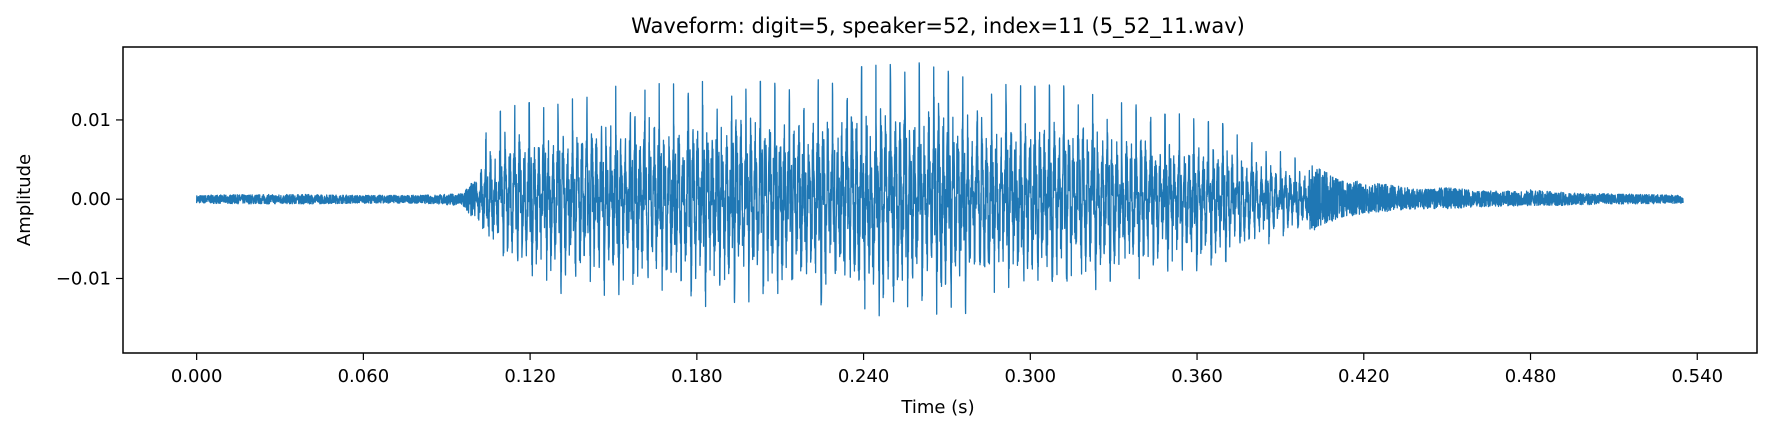 The height and width of the screenshot is (431, 1771). I want to click on y-axis-label: Amplitude, so click(24, 200).